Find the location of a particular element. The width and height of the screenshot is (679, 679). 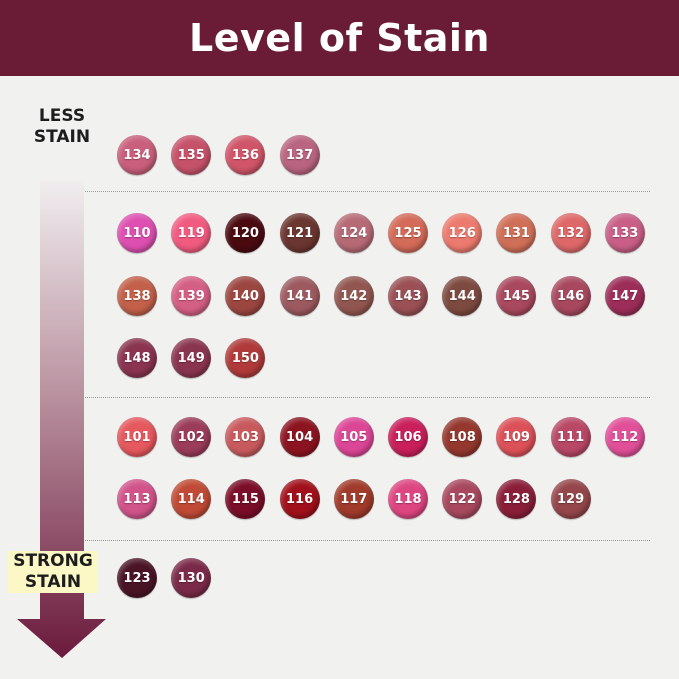

shade-swatch-124: 124 is located at coordinates (353, 233).